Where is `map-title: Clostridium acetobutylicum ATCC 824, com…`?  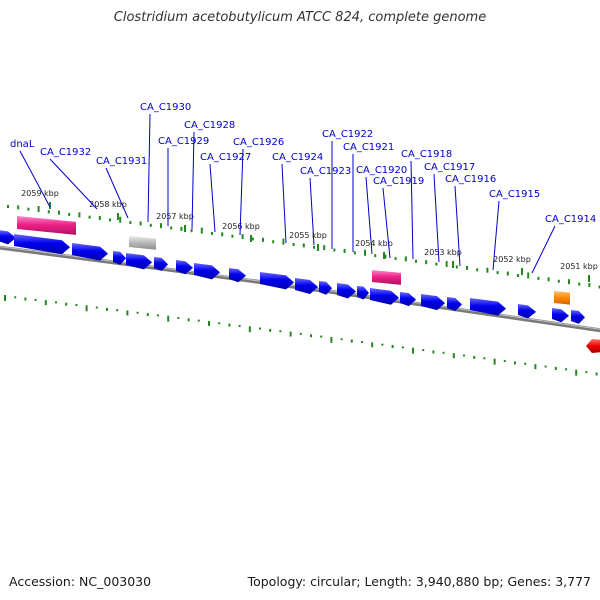 map-title: Clostridium acetobutylicum ATCC 824, com… is located at coordinates (300, 17).